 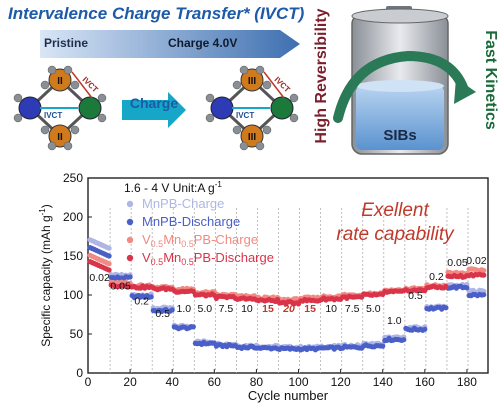 What do you see at coordinates (490, 80) in the screenshot?
I see `fast-kinetics-label: Fast Kinetics` at bounding box center [490, 80].